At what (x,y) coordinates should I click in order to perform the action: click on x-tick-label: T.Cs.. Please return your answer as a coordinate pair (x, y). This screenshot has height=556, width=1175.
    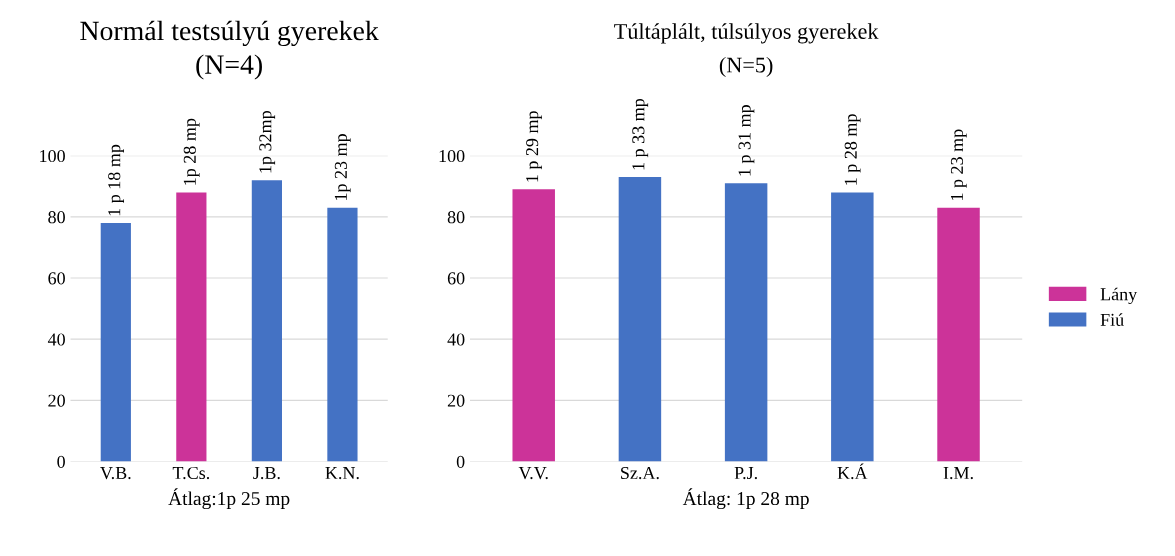
    Looking at the image, I should click on (191, 473).